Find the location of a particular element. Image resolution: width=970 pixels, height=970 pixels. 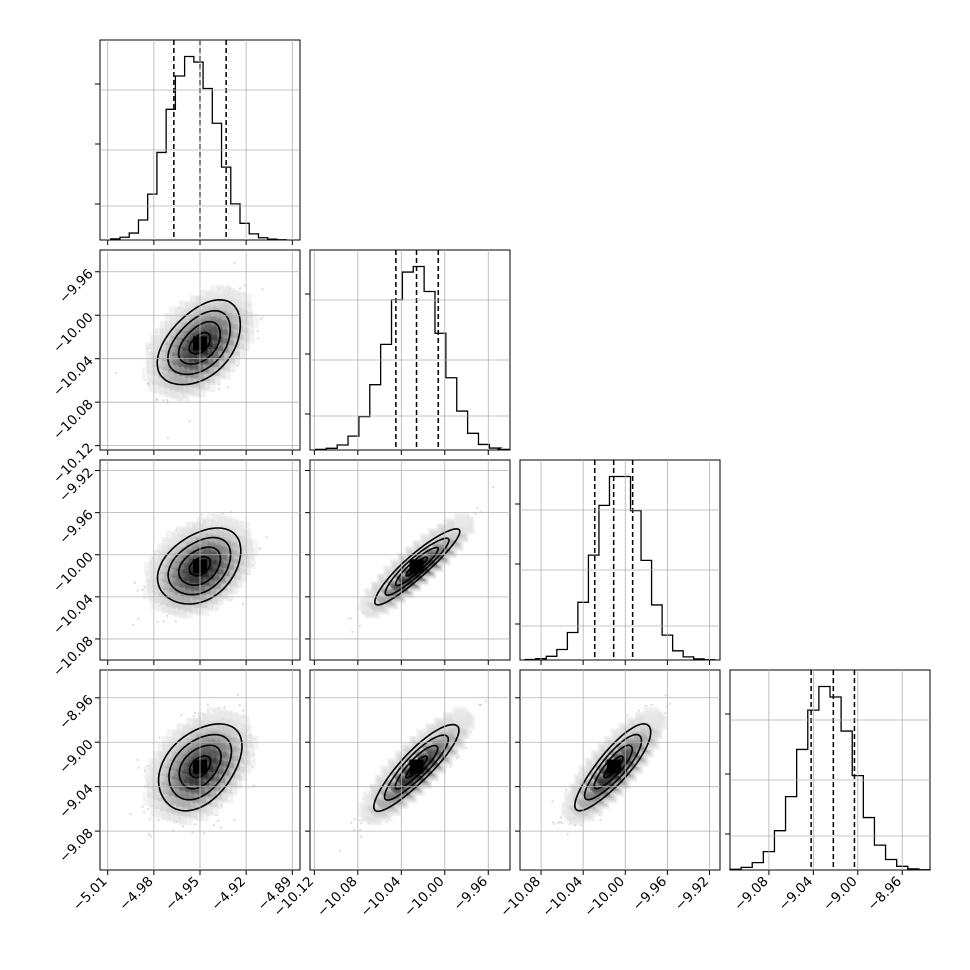

x-tick-label: −4.95 is located at coordinates (182, 894).